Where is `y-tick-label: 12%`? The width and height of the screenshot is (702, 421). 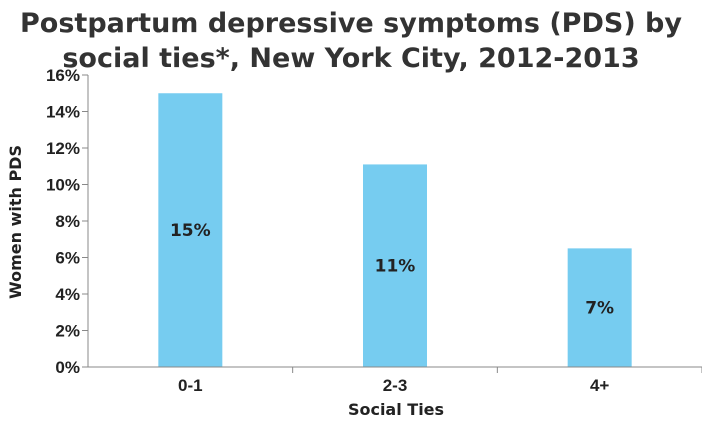 y-tick-label: 12% is located at coordinates (63, 148).